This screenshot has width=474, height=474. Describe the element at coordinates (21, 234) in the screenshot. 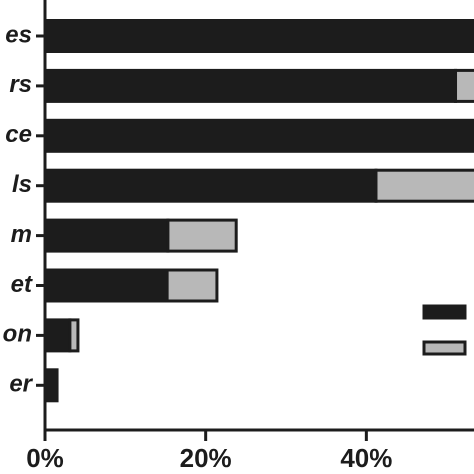

I see `category-label: m` at that location.